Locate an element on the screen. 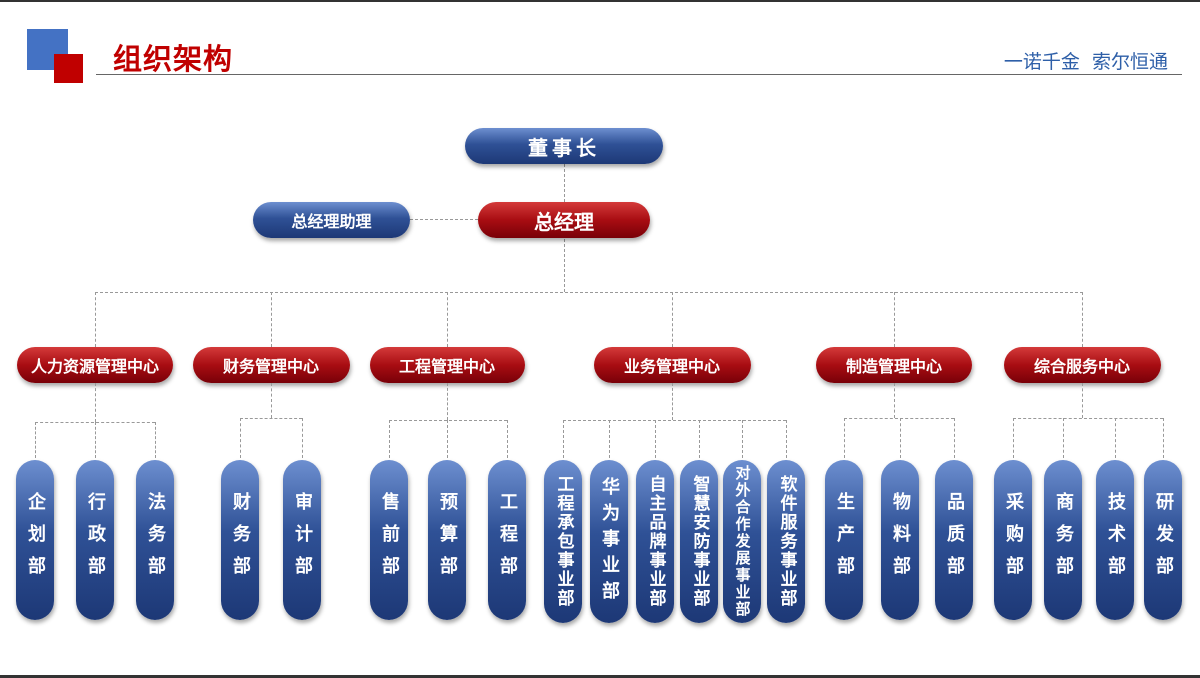  department-label: 审计部 is located at coordinates (302, 540).